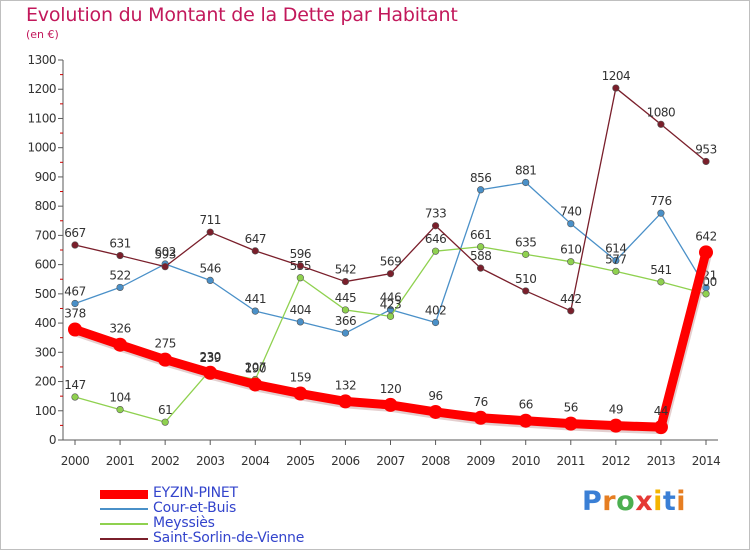 This screenshot has height=550, width=750. Describe the element at coordinates (300, 254) in the screenshot. I see `data-label-saint-sorlin-de-vienne: 596` at that location.